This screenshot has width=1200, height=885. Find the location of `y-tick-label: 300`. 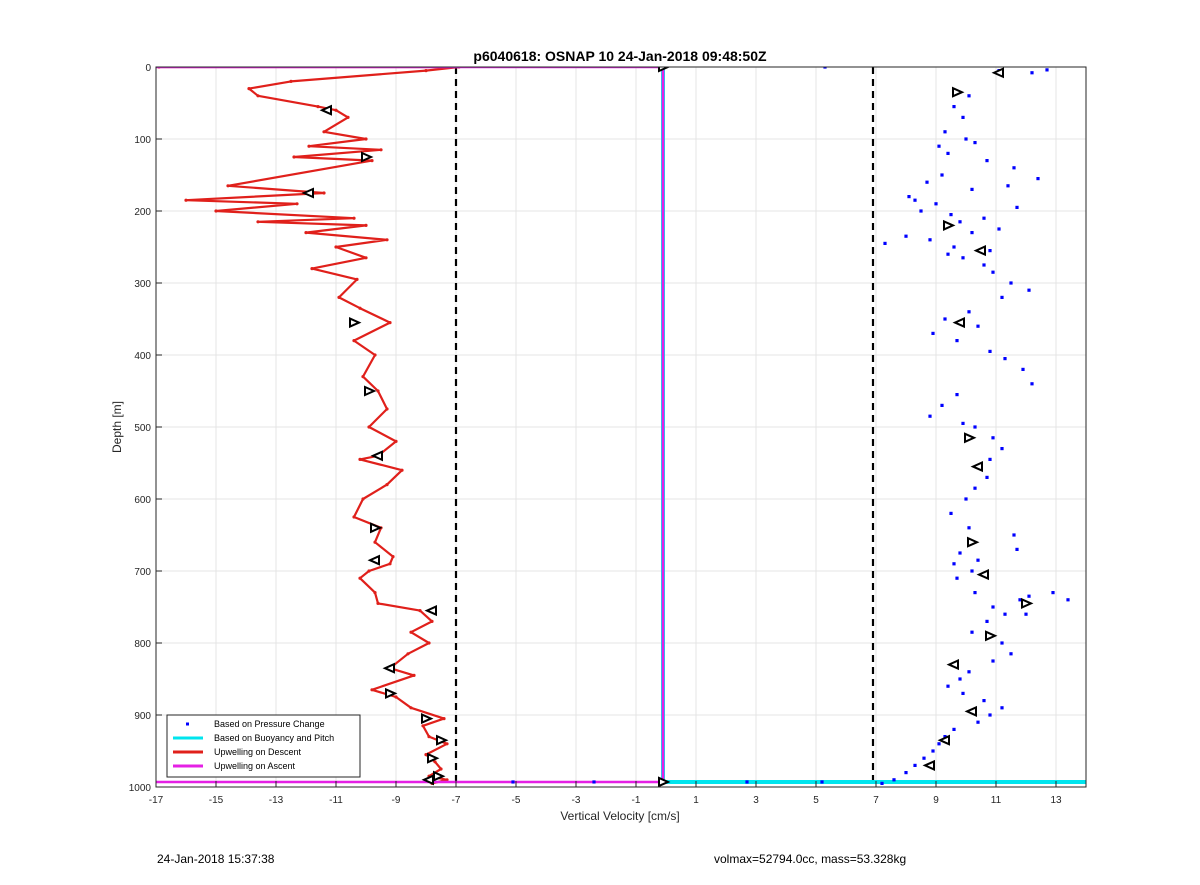

y-tick-label: 300 is located at coordinates (142, 284).